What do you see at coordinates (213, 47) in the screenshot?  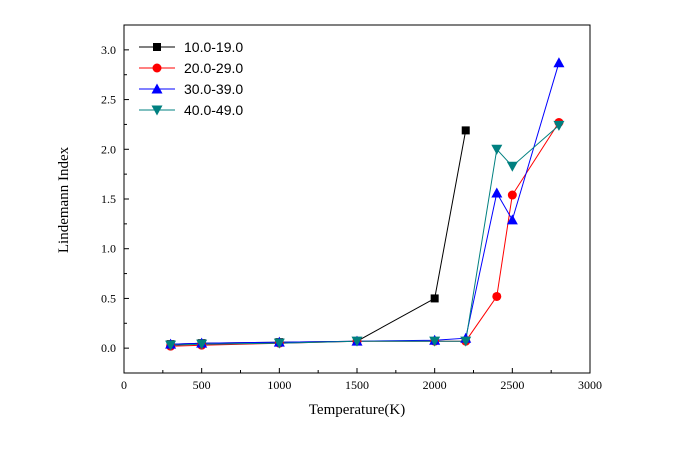 I see `legend-label: 10.0-19.0` at bounding box center [213, 47].